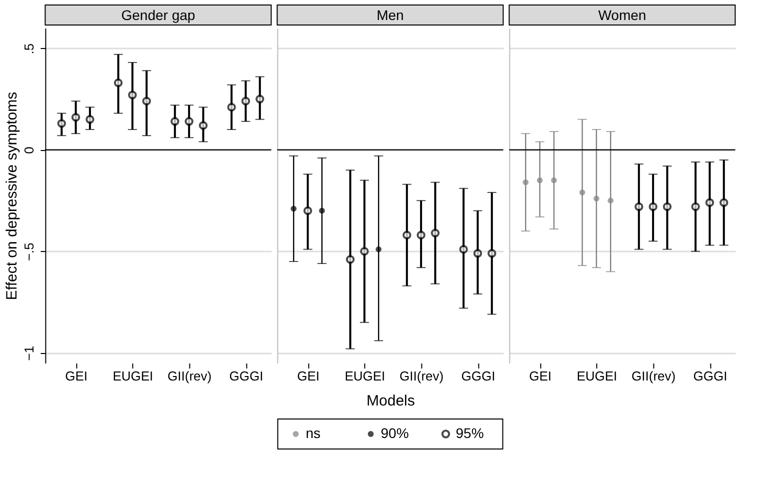 Image resolution: width=776 pixels, height=486 pixels. What do you see at coordinates (390, 401) in the screenshot?
I see `x-axis-title: Models` at bounding box center [390, 401].